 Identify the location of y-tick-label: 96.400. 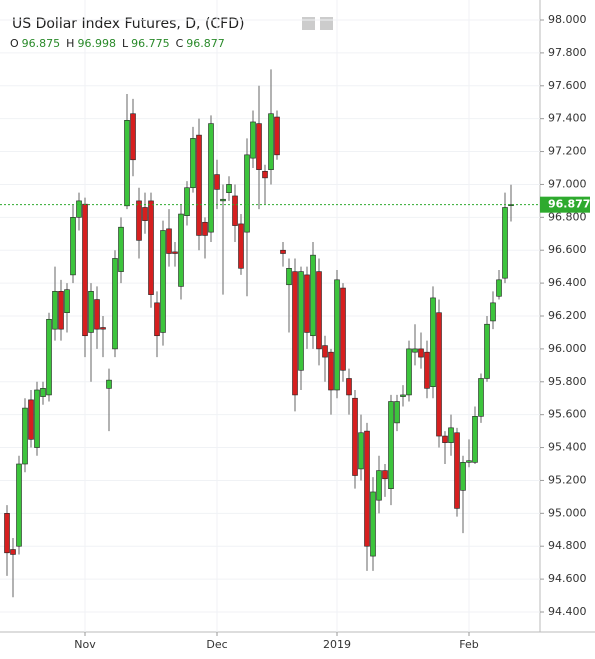
(567, 282).